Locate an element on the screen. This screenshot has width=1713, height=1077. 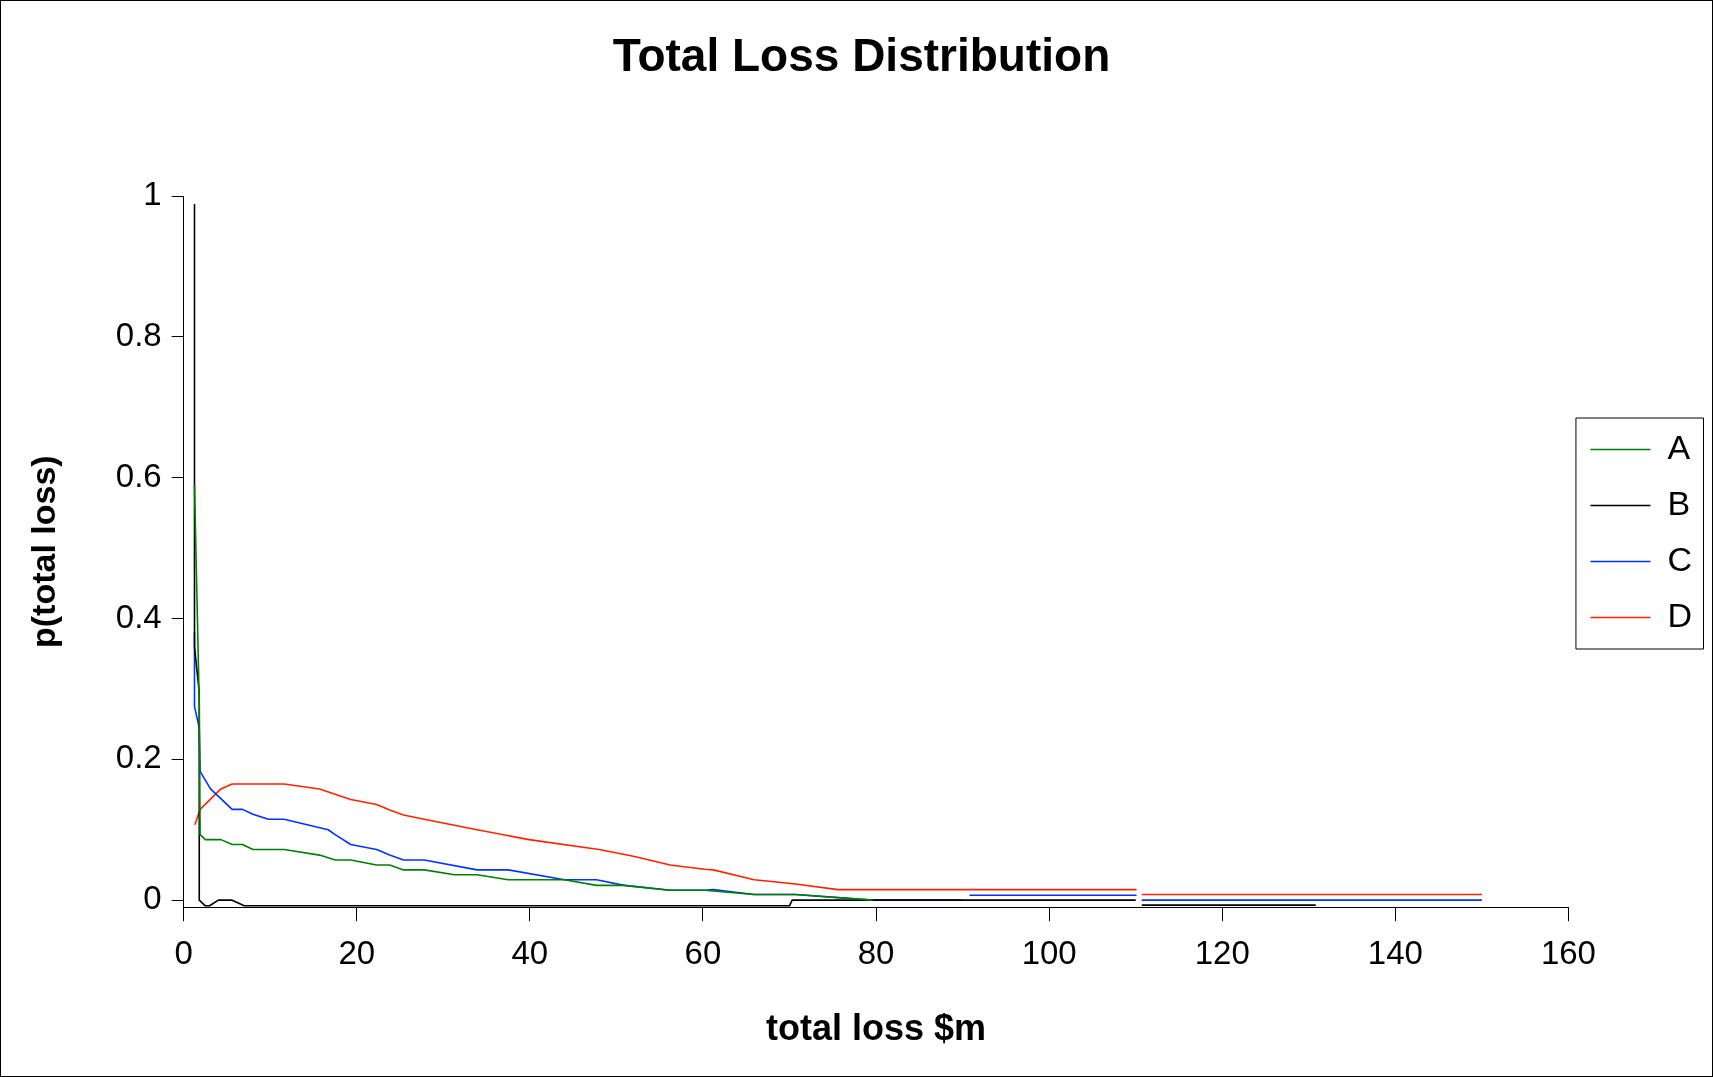
legend-label: B is located at coordinates (1679, 502).